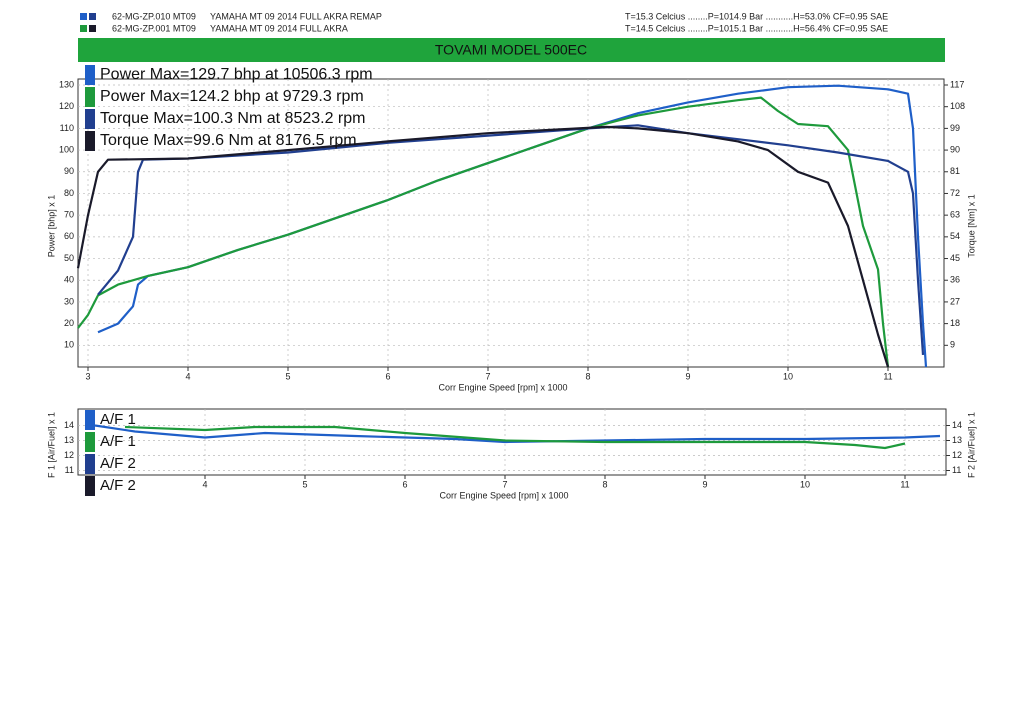 Image resolution: width=1024 pixels, height=724 pixels. What do you see at coordinates (69, 215) in the screenshot?
I see `y-tick-label: 70` at bounding box center [69, 215].